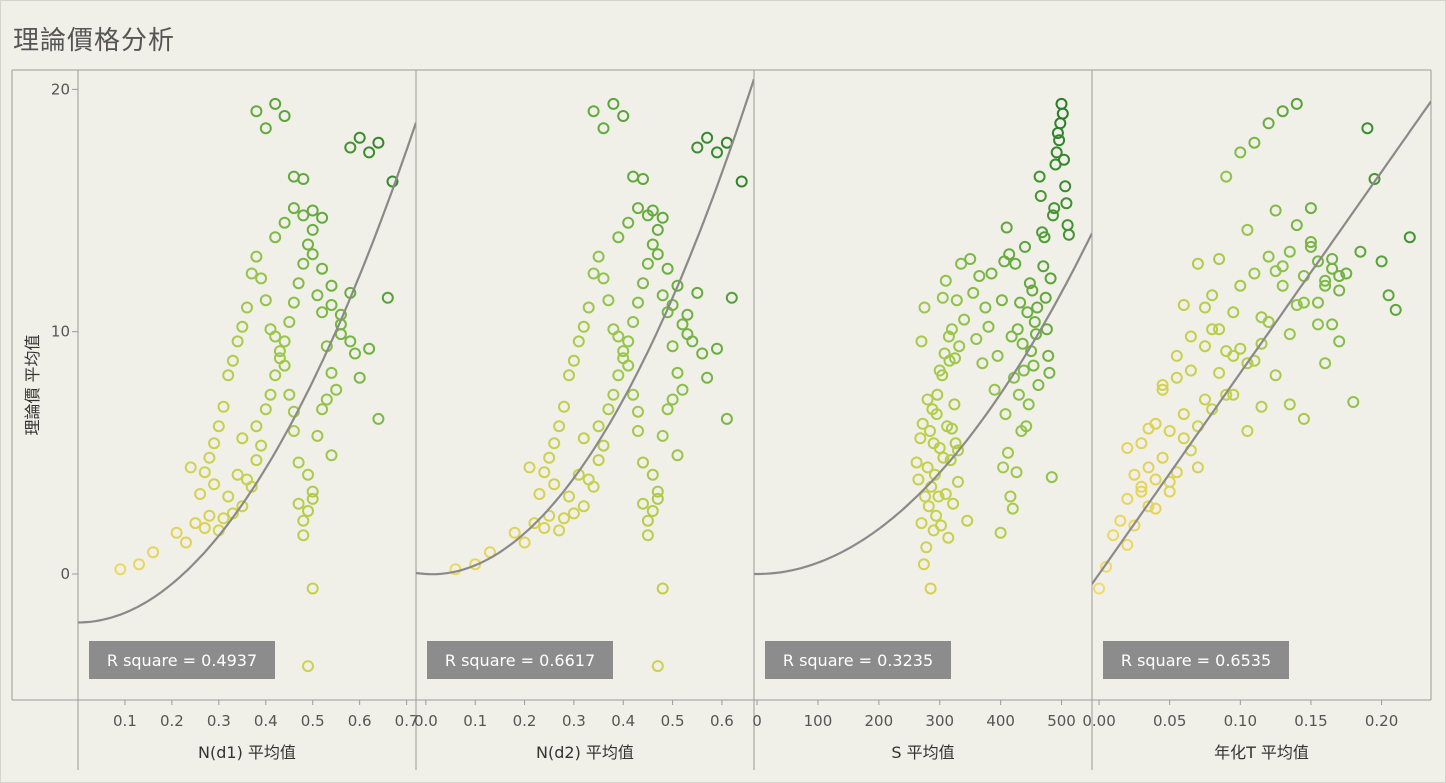 This screenshot has height=783, width=1446. Describe the element at coordinates (60, 332) in the screenshot. I see `y-tick-label: 10` at that location.